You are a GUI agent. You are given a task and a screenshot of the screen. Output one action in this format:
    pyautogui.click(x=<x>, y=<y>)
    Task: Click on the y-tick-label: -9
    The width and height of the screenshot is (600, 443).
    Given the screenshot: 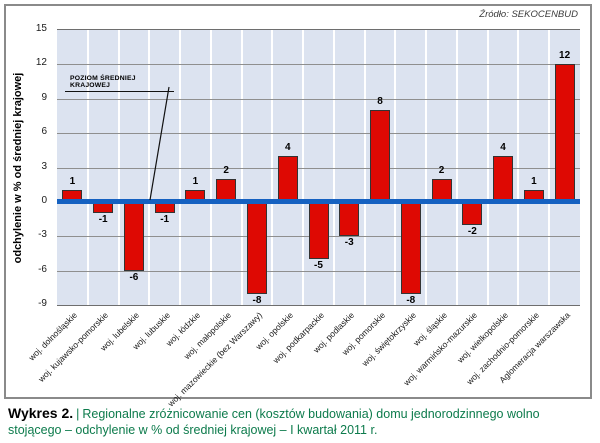 What is the action you would take?
    pyautogui.click(x=42, y=303)
    